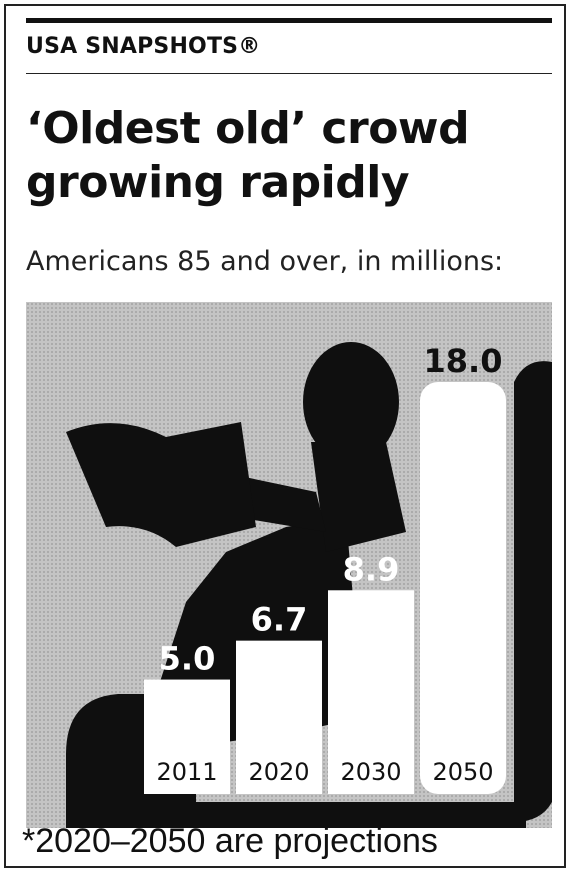 The height and width of the screenshot is (872, 571). Describe the element at coordinates (218, 182) in the screenshot. I see `headline-line-2: growing rapidly` at that location.